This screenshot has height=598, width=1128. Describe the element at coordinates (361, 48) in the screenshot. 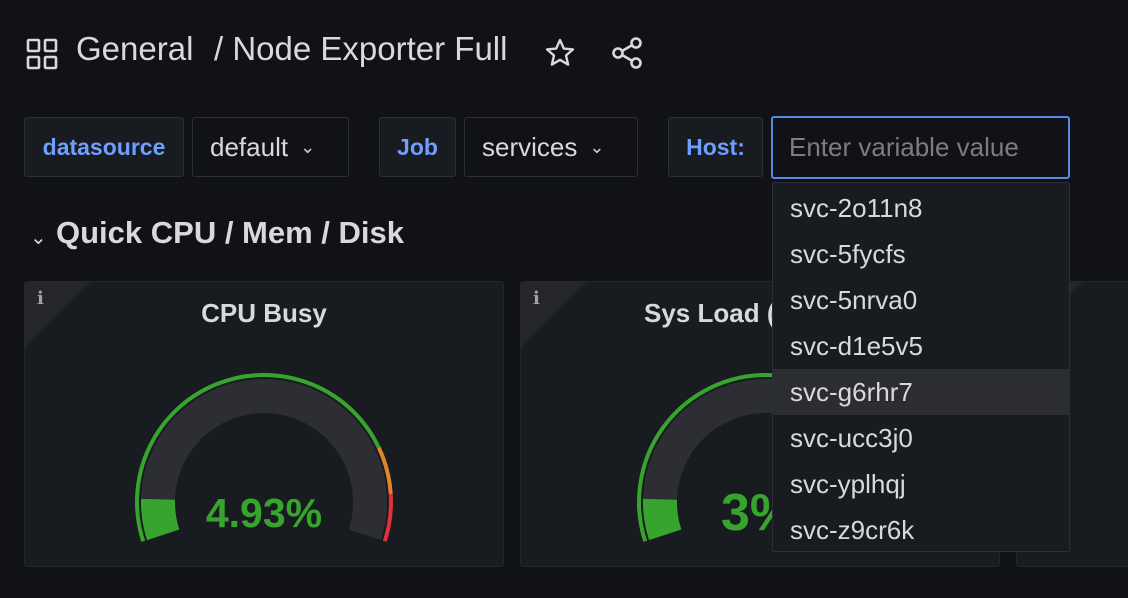

I see `page-title: / Node Exporter Full` at that location.